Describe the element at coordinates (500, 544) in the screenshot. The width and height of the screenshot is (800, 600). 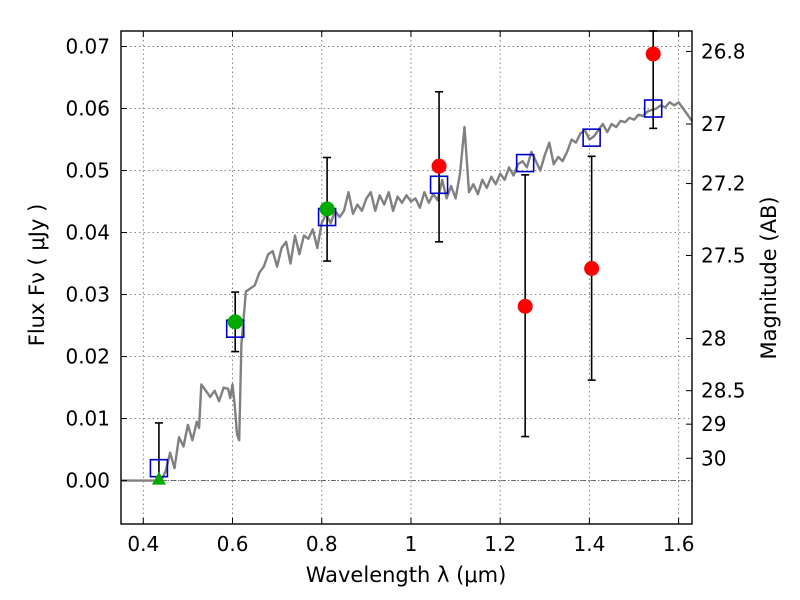
I see `x-tick-label: 1.2` at that location.